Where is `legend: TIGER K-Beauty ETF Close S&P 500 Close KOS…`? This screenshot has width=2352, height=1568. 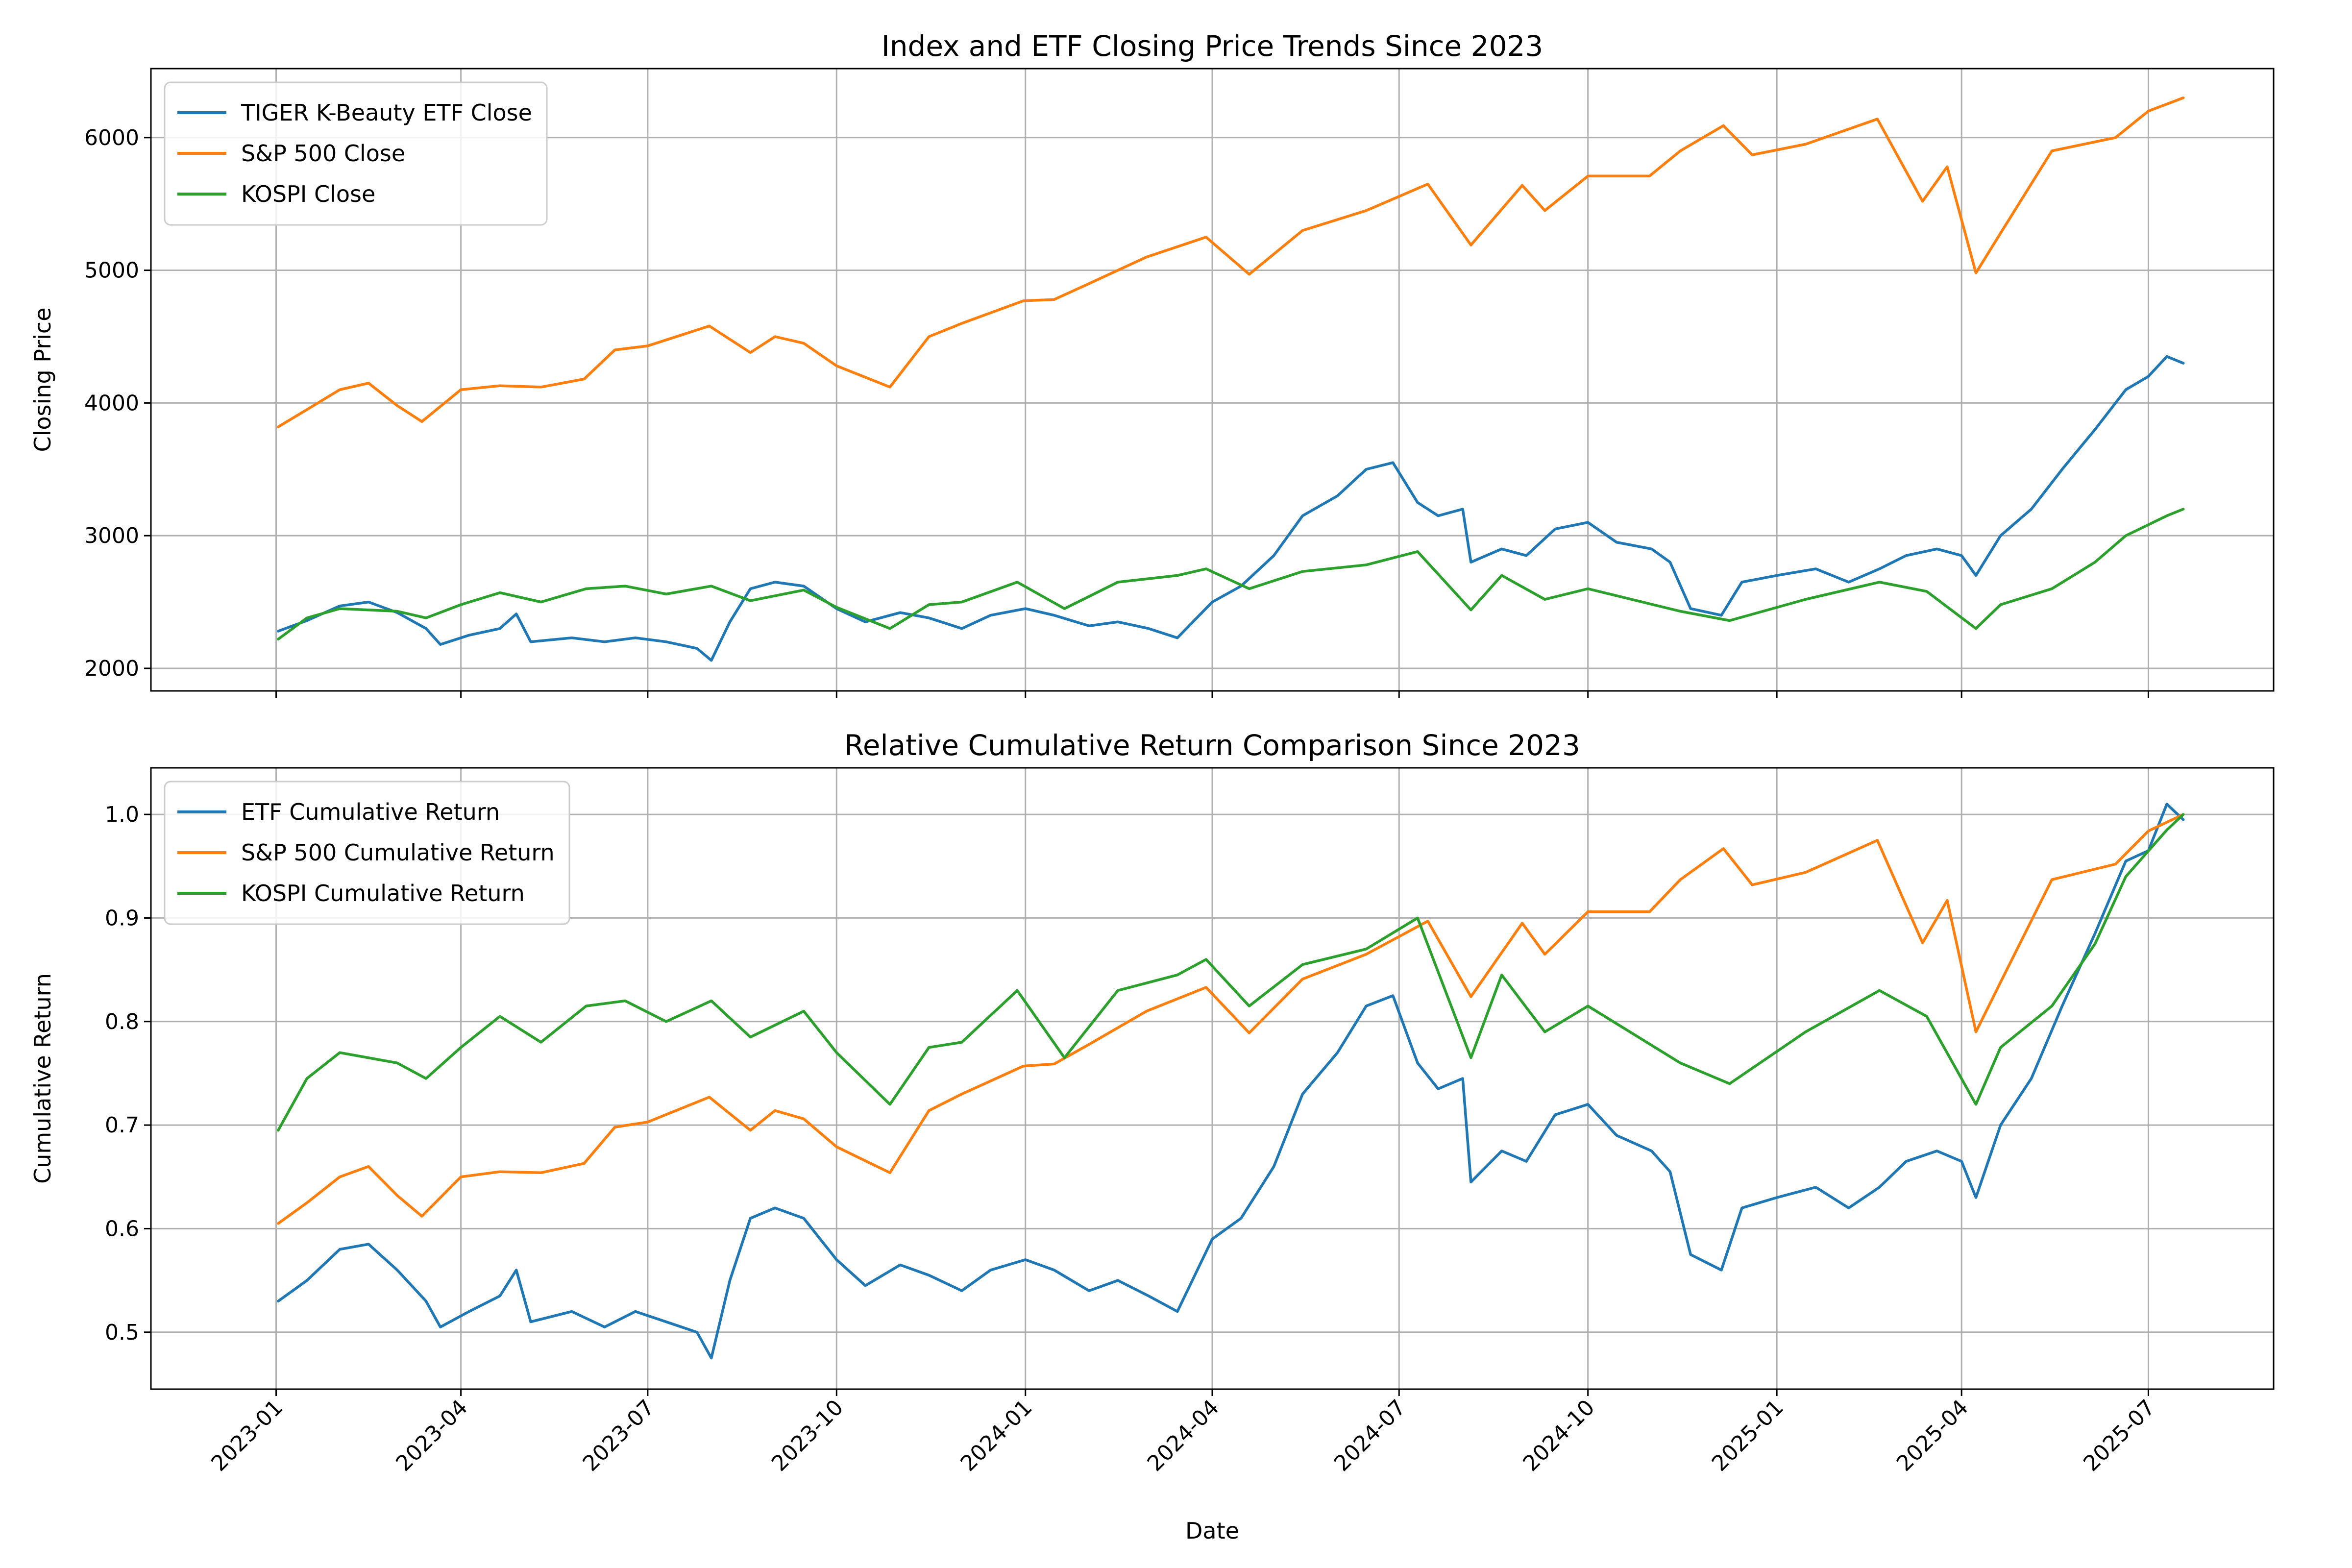 legend: TIGER K-Beauty ETF Close S&P 500 Close KOS… is located at coordinates (356, 153).